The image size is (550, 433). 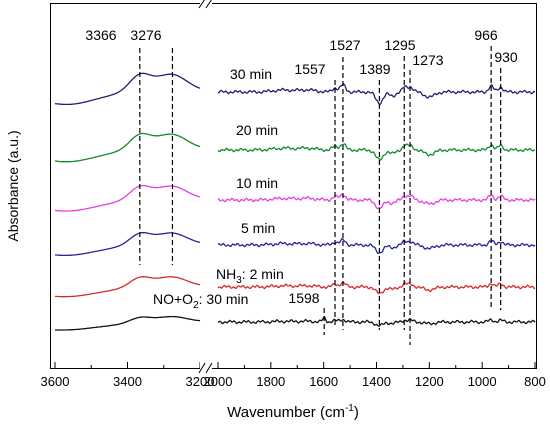 What do you see at coordinates (128, 287) in the screenshot?
I see `spectrum-nh3-2min-left` at bounding box center [128, 287].